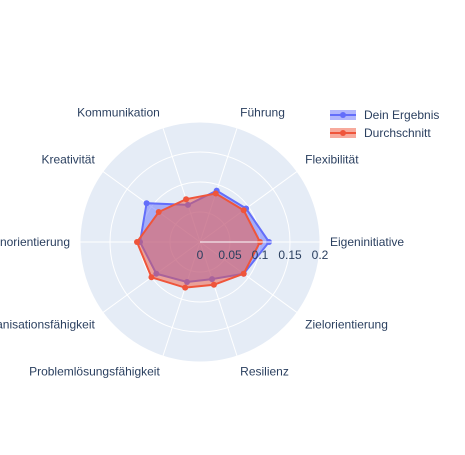 The width and height of the screenshot is (465, 455). What do you see at coordinates (230, 255) in the screenshot?
I see `radial-tick-label: 0.05` at bounding box center [230, 255].